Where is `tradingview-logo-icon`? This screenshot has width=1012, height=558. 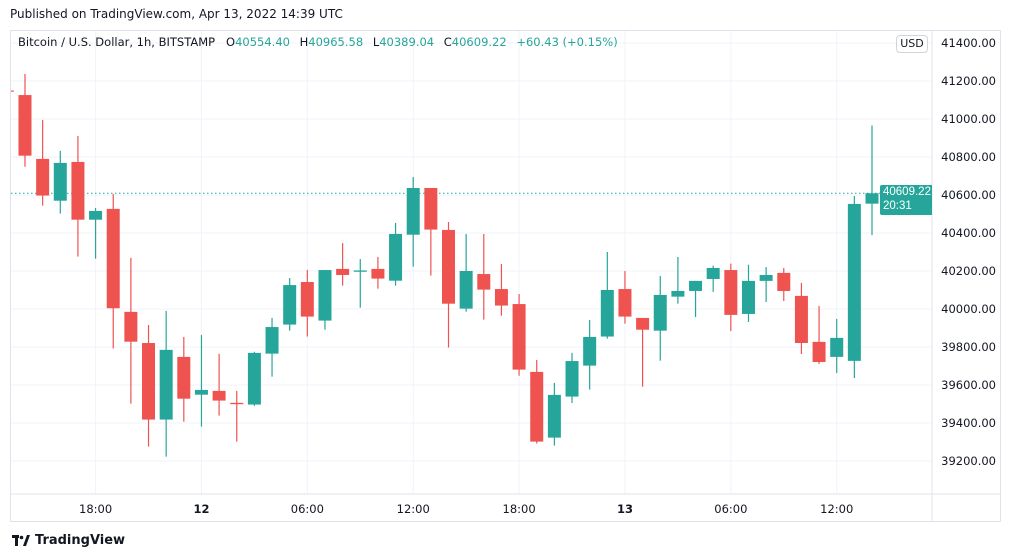
tradingview-logo-icon is located at coordinates (21, 540).